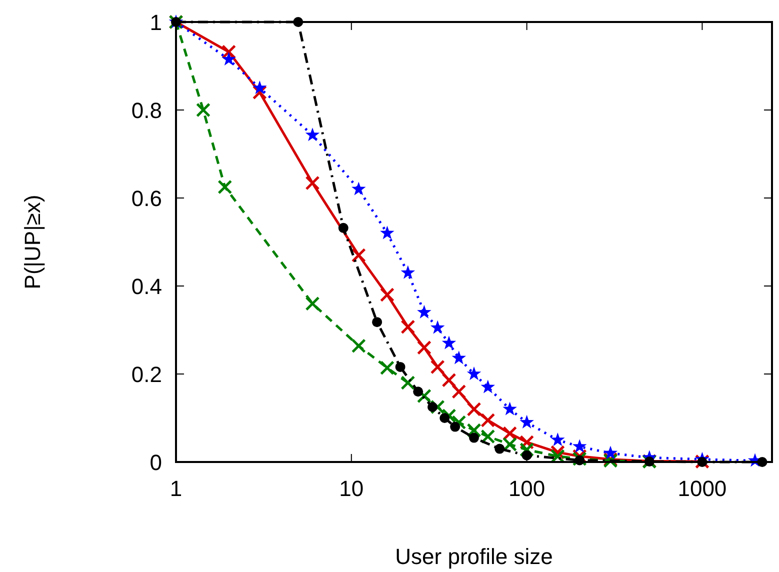 Image resolution: width=779 pixels, height=572 pixels. I want to click on y-tick-label: 0.6, so click(146, 198).